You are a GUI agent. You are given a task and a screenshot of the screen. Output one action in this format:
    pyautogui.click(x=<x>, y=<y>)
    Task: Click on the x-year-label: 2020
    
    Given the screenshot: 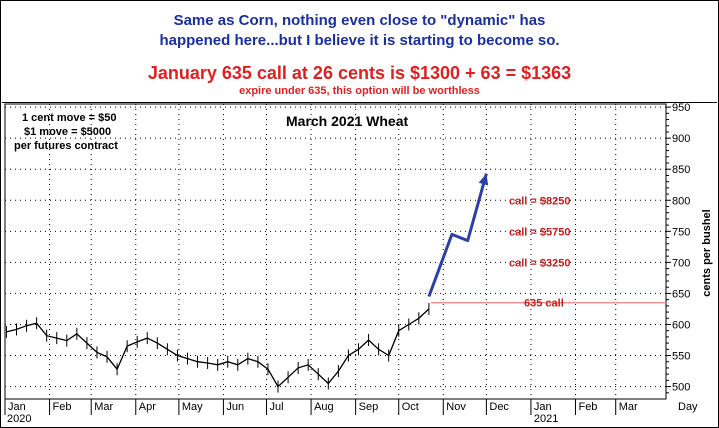 What is the action you would take?
    pyautogui.click(x=19, y=419)
    